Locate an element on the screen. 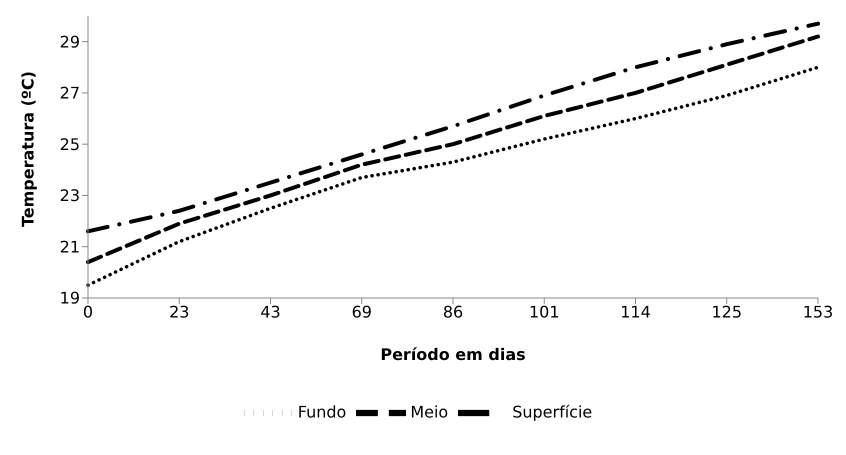 This screenshot has height=455, width=846. y-tick-label: 25 is located at coordinates (70, 144).